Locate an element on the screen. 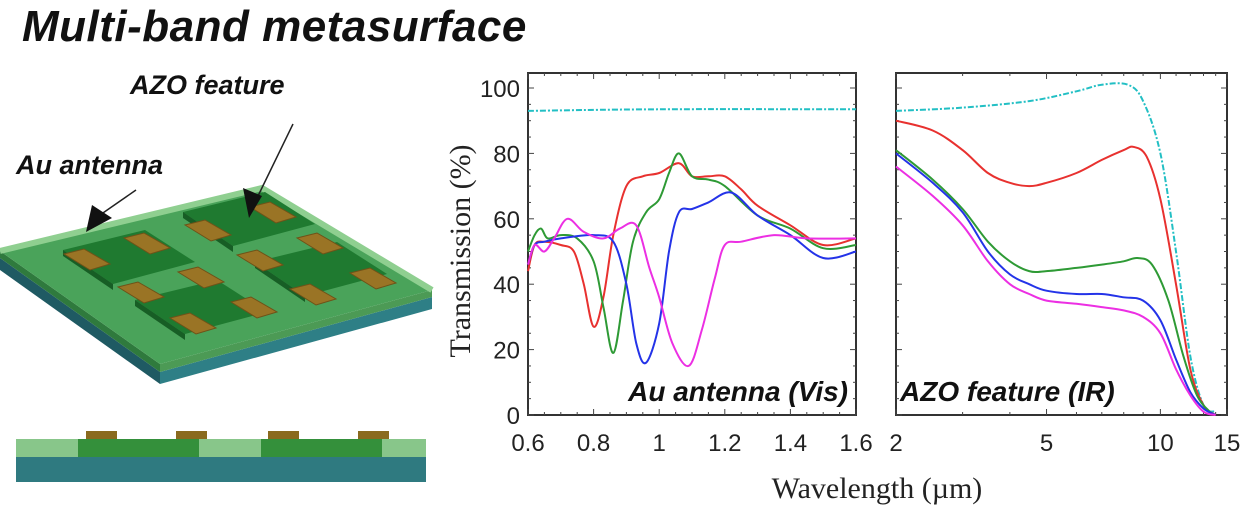 The height and width of the screenshot is (513, 1241). arrows is located at coordinates (190, 177).